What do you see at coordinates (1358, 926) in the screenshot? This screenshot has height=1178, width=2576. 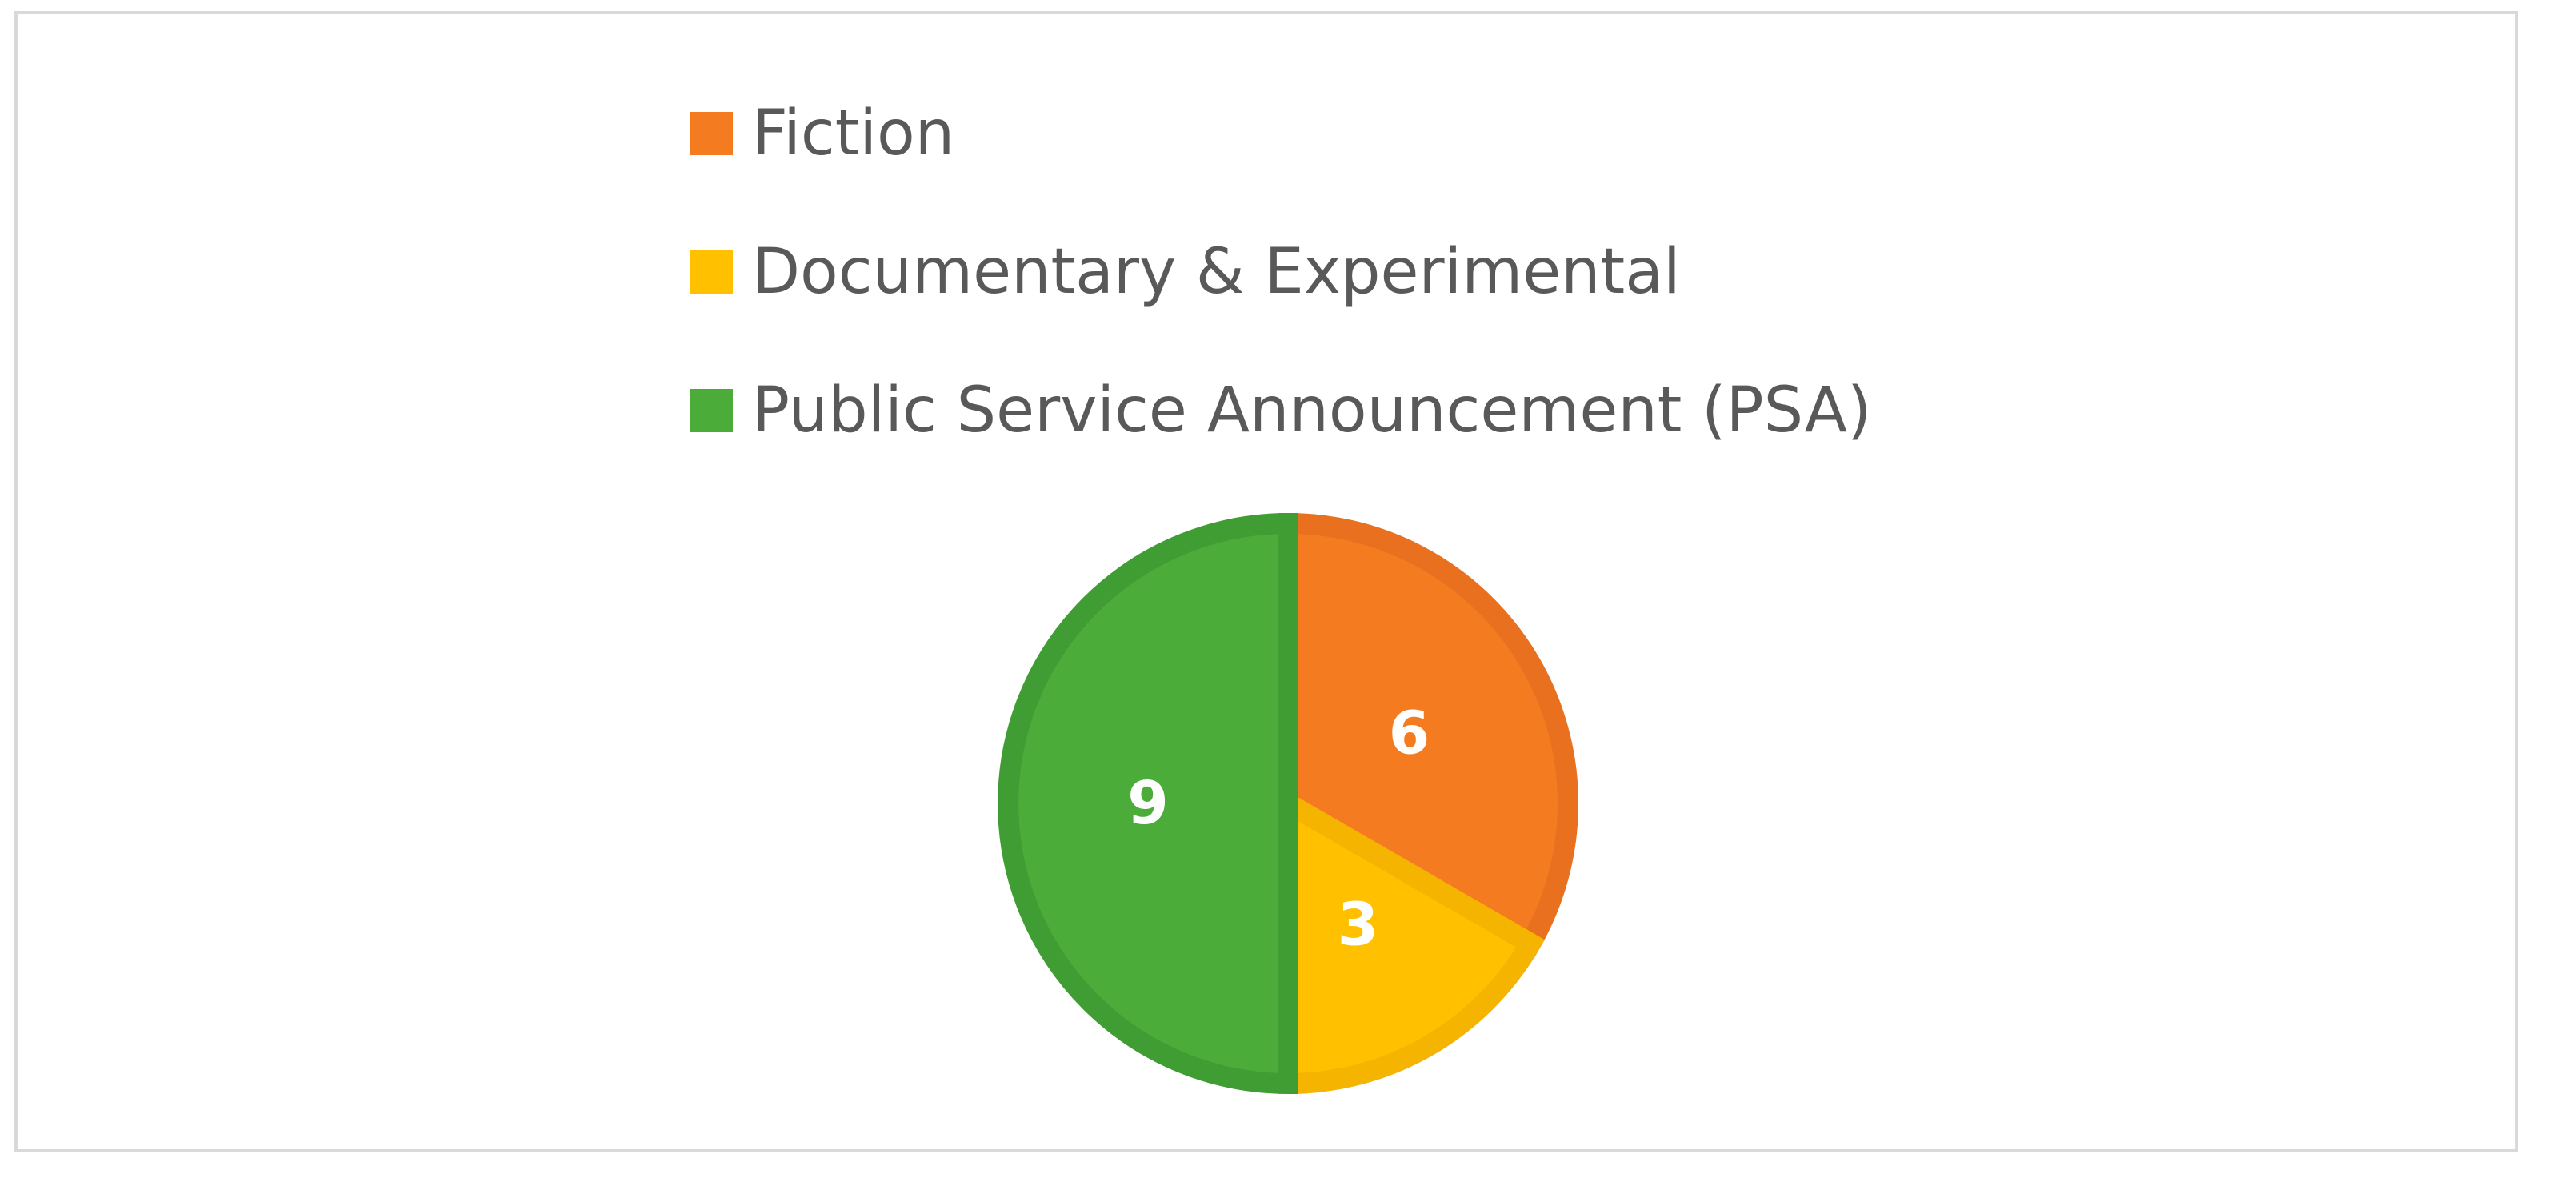 I see `data-label-documentary-experimental: 3` at bounding box center [1358, 926].